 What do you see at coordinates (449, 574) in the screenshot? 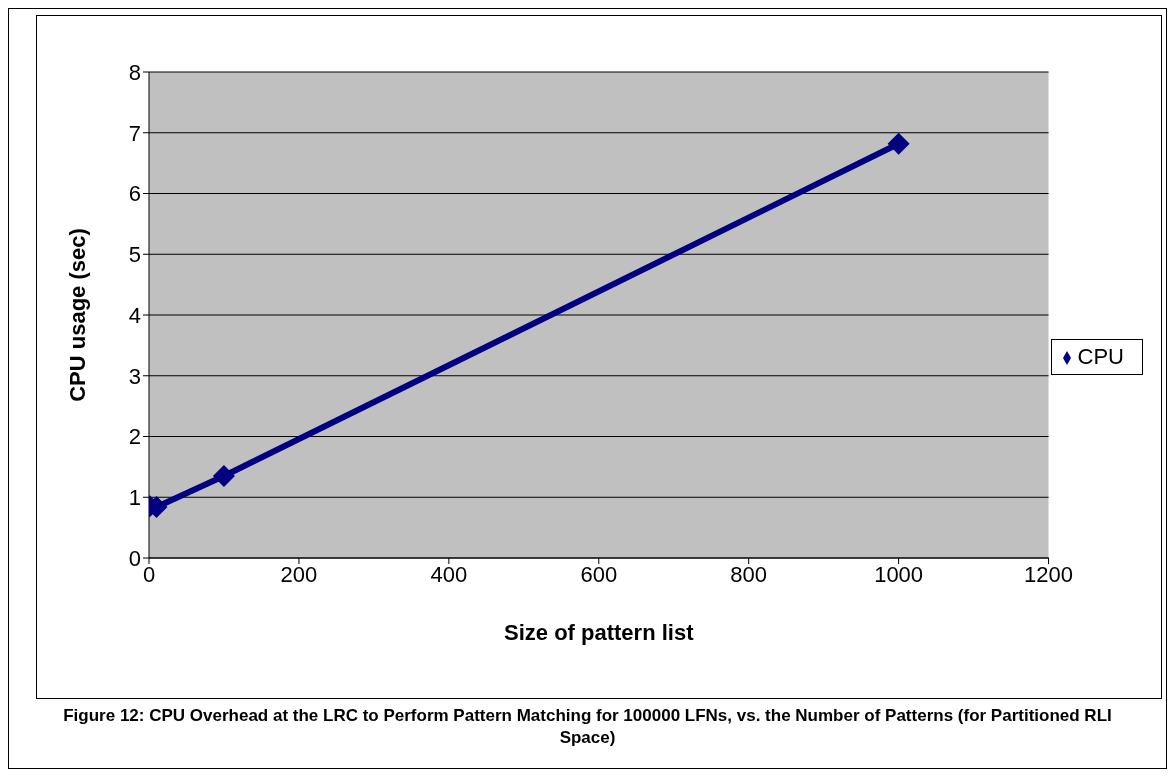
I see `x-tick-label: 400` at bounding box center [449, 574].